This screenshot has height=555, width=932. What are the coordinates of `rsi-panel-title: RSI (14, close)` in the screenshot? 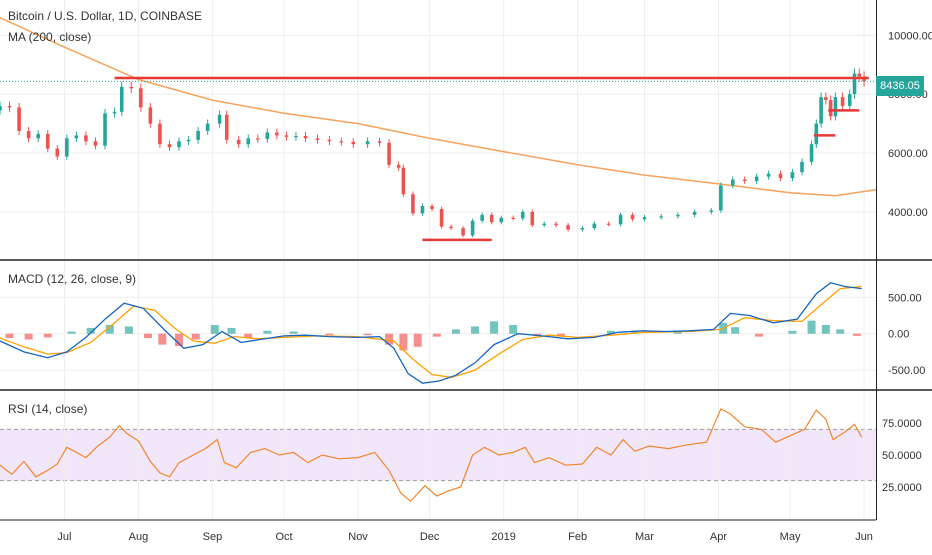 It's located at (48, 409).